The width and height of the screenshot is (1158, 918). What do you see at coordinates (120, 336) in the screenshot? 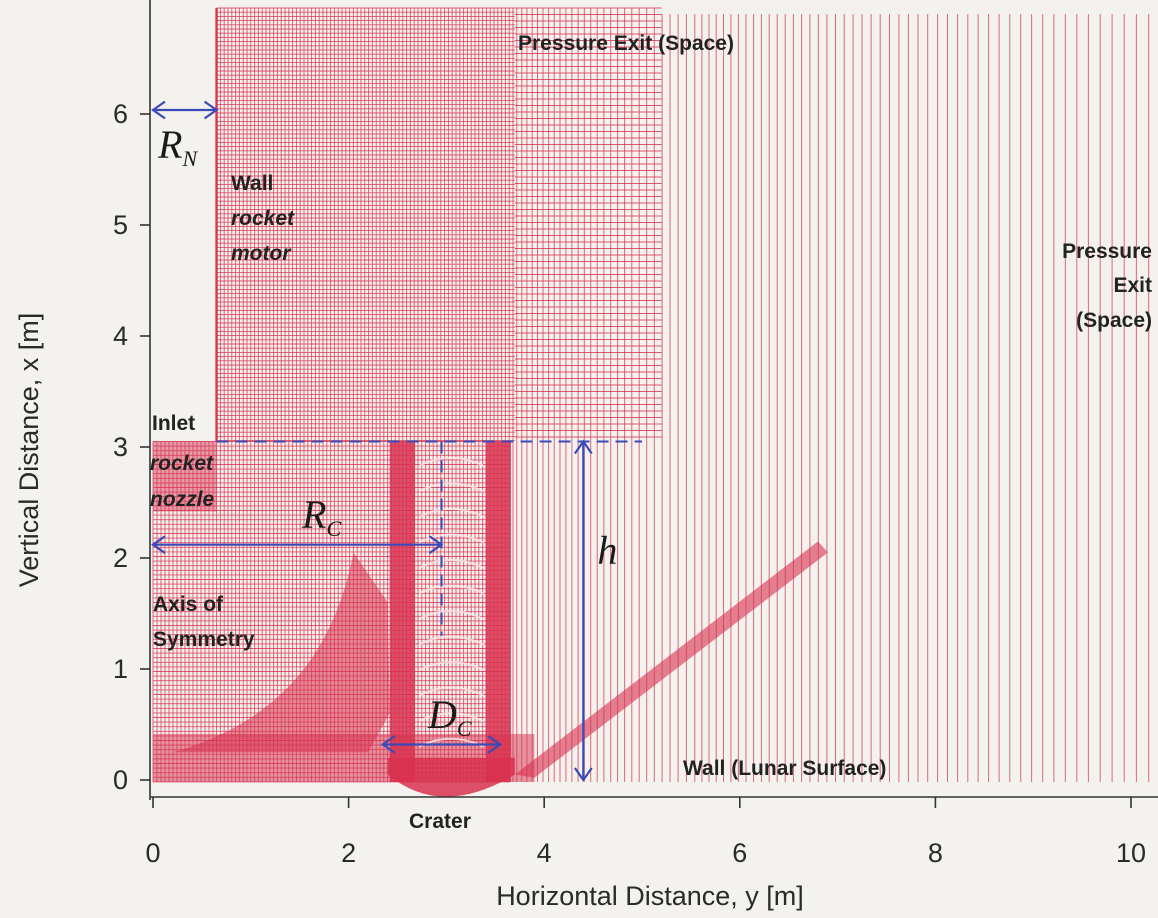
I see `y-tick-label: 4` at bounding box center [120, 336].